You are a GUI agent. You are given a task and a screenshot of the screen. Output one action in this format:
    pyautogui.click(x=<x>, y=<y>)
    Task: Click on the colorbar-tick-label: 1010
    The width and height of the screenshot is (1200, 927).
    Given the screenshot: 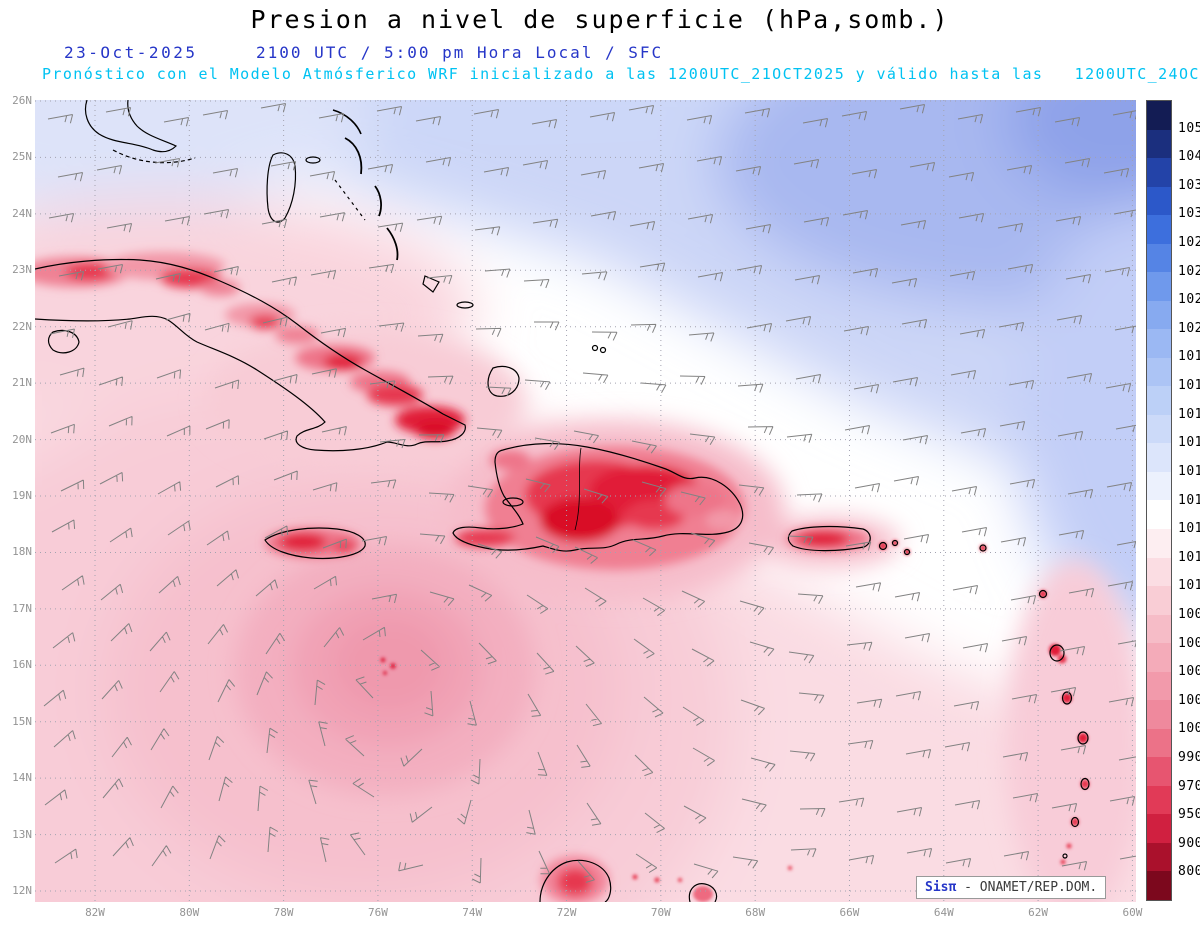 What is the action you would take?
    pyautogui.click(x=1189, y=586)
    